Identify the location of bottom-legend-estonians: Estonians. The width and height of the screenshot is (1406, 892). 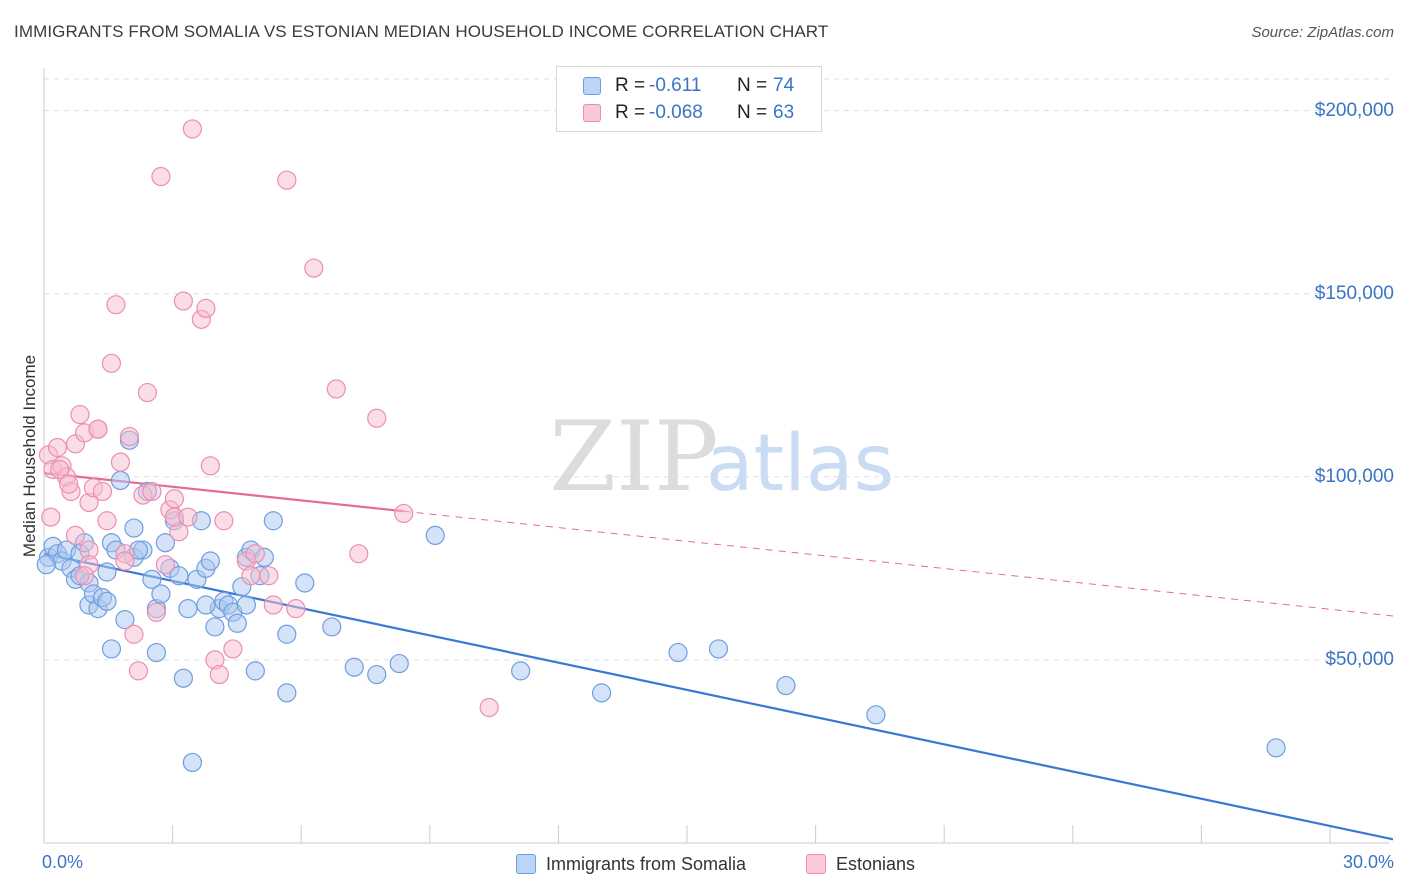
(860, 864).